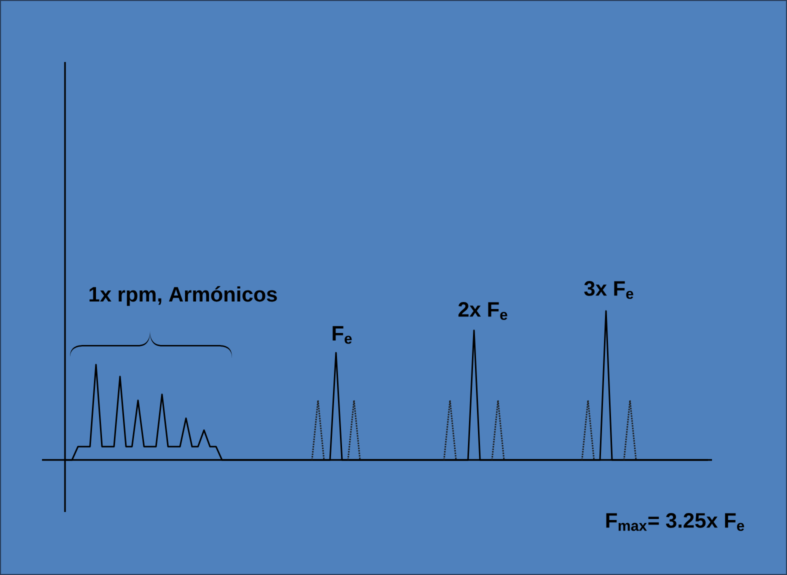  What do you see at coordinates (342, 335) in the screenshot?
I see `annotation: F$_{e}$` at bounding box center [342, 335].